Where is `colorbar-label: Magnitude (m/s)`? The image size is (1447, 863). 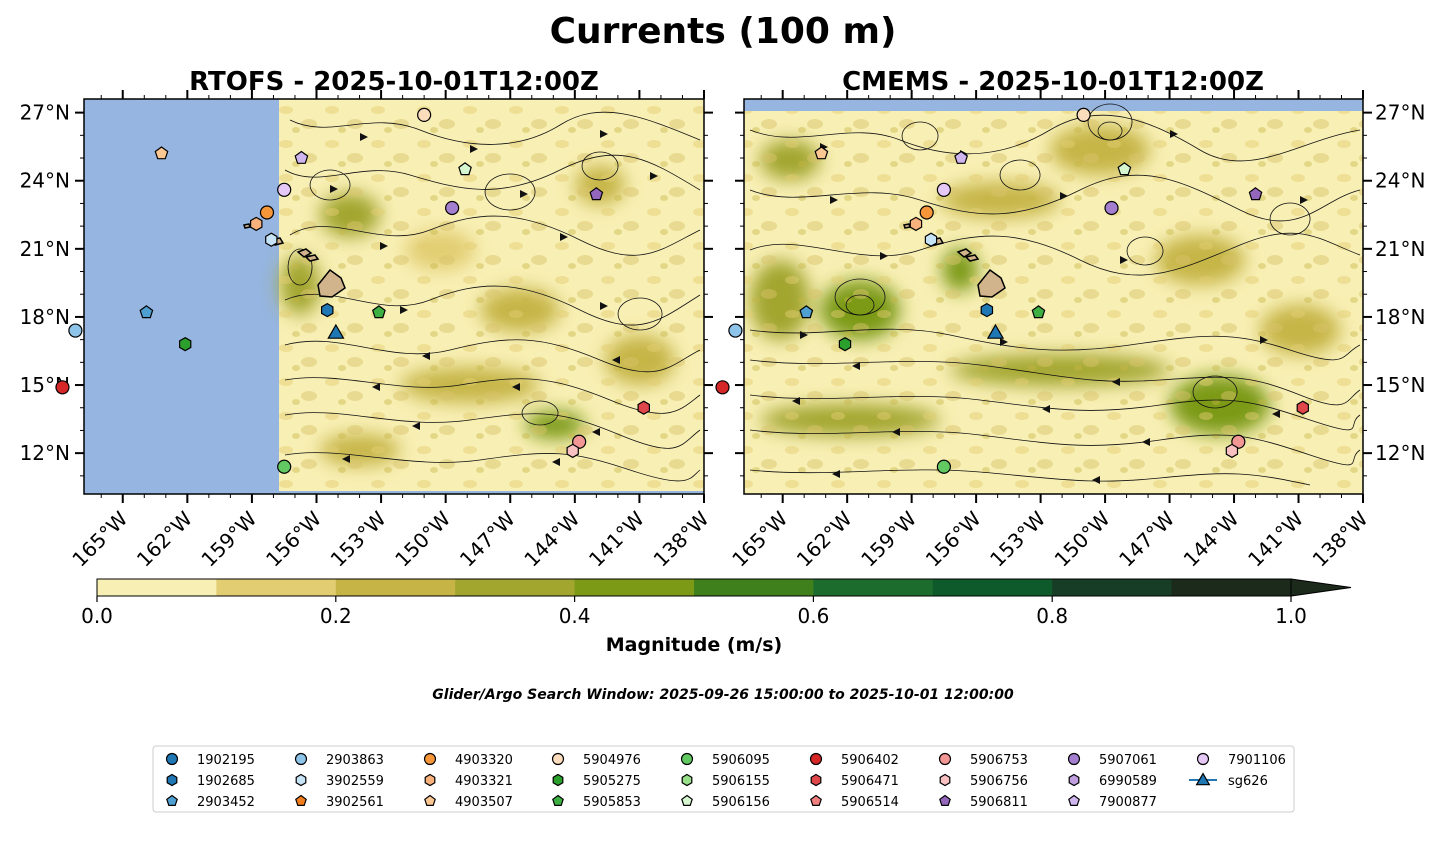 colorbar-label: Magnitude (m/s) is located at coordinates (694, 645).